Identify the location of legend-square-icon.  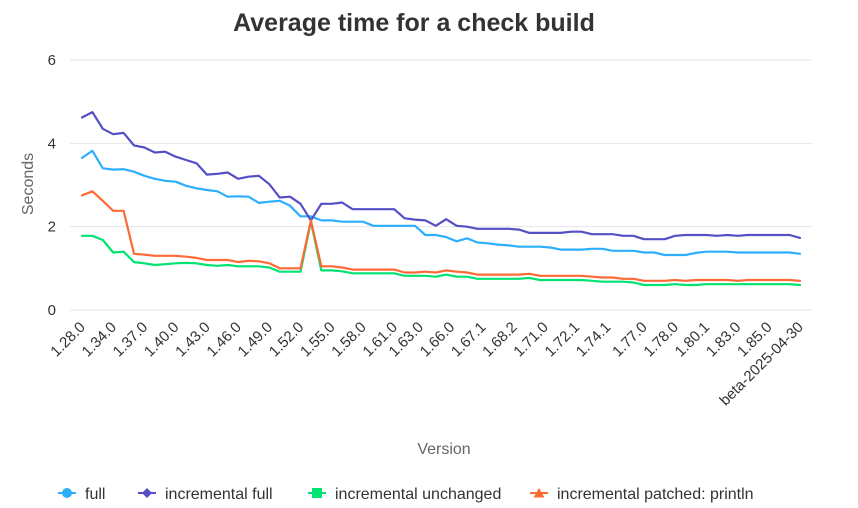
(317, 493).